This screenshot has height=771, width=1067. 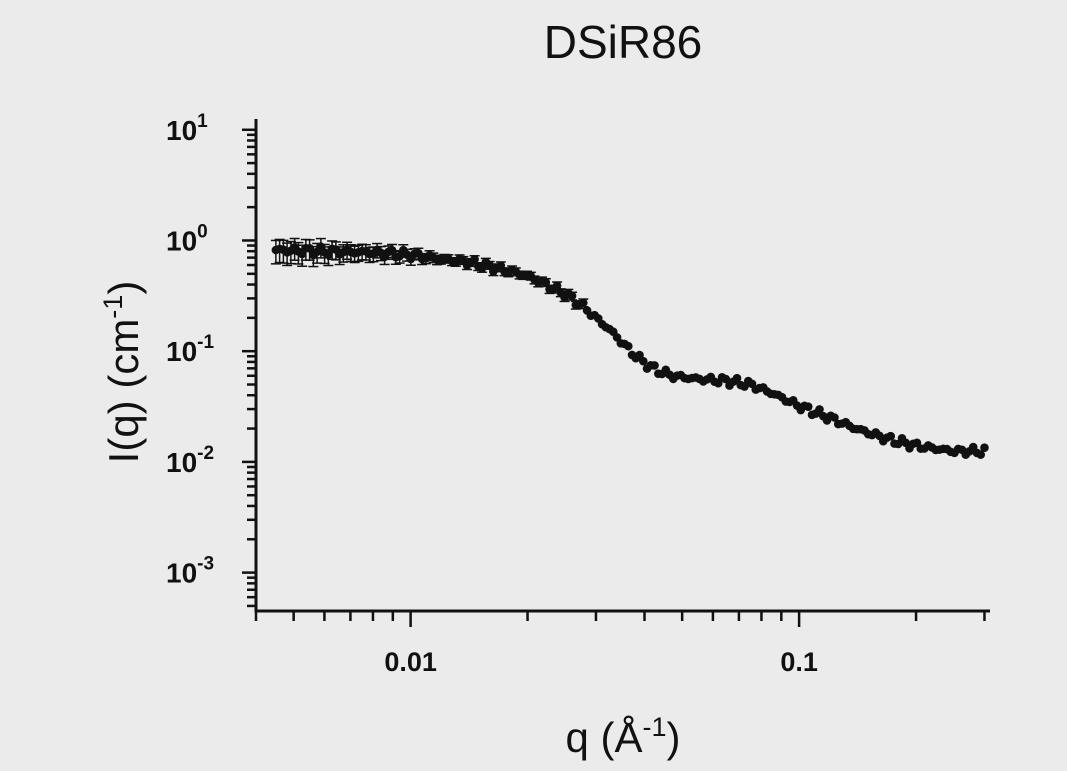 What do you see at coordinates (187, 128) in the screenshot?
I see `y-tick-label: 10¹` at bounding box center [187, 128].